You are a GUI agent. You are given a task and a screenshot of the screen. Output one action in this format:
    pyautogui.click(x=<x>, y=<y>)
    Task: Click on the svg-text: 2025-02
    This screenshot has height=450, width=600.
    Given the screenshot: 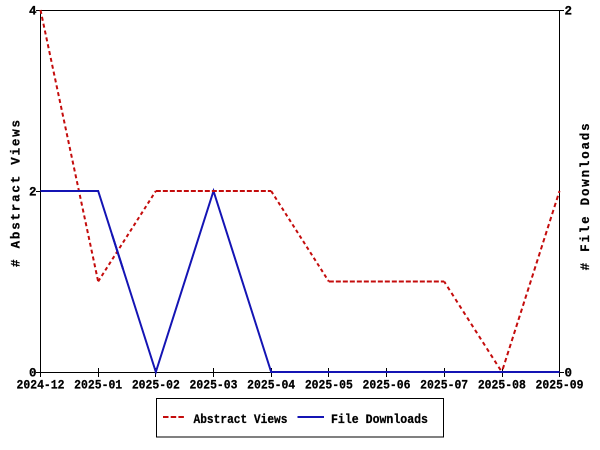 What is the action you would take?
    pyautogui.click(x=156, y=386)
    